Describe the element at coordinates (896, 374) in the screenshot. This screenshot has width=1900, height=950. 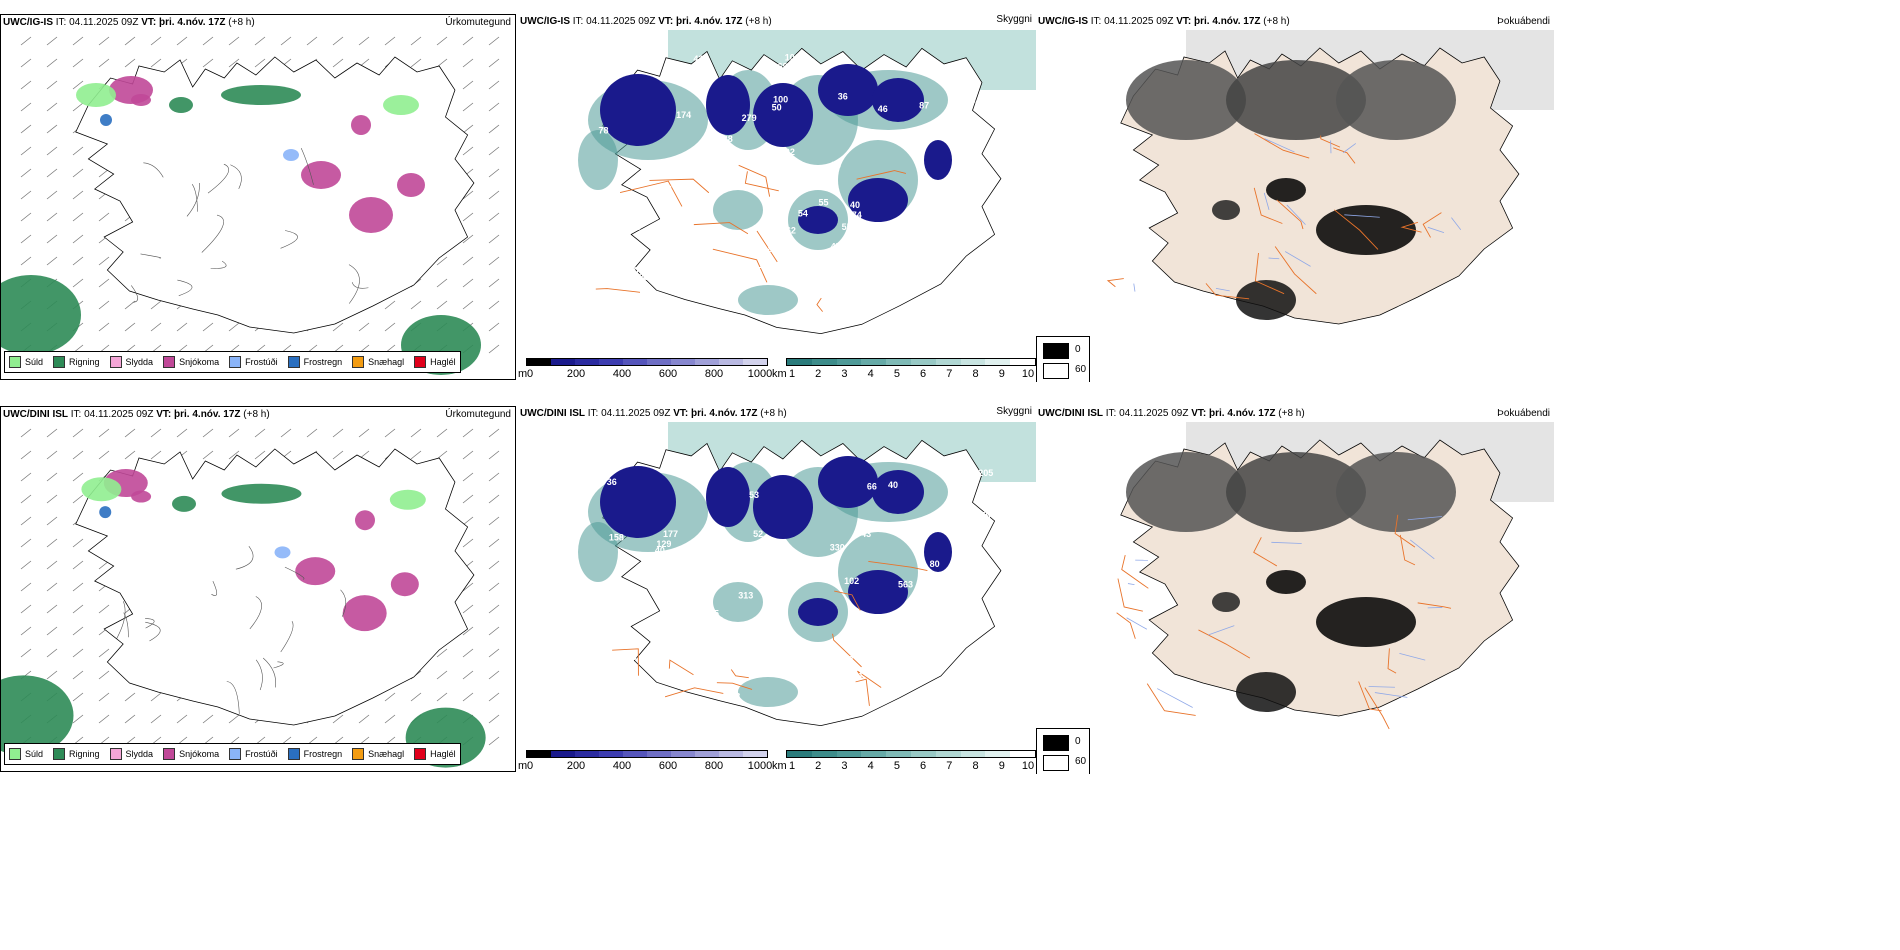
I see `colorbar-tick-label: 5` at that location.